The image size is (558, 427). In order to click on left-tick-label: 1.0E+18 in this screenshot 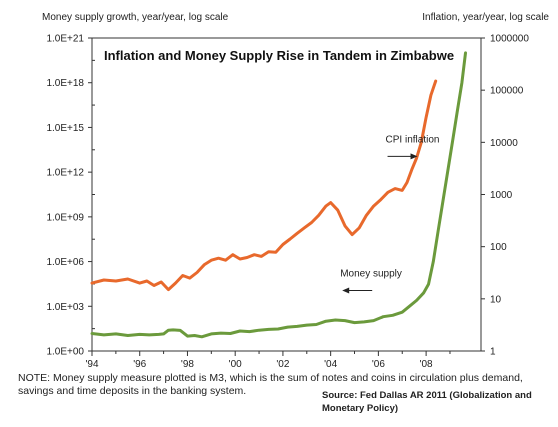, I will do `click(65, 83)`.